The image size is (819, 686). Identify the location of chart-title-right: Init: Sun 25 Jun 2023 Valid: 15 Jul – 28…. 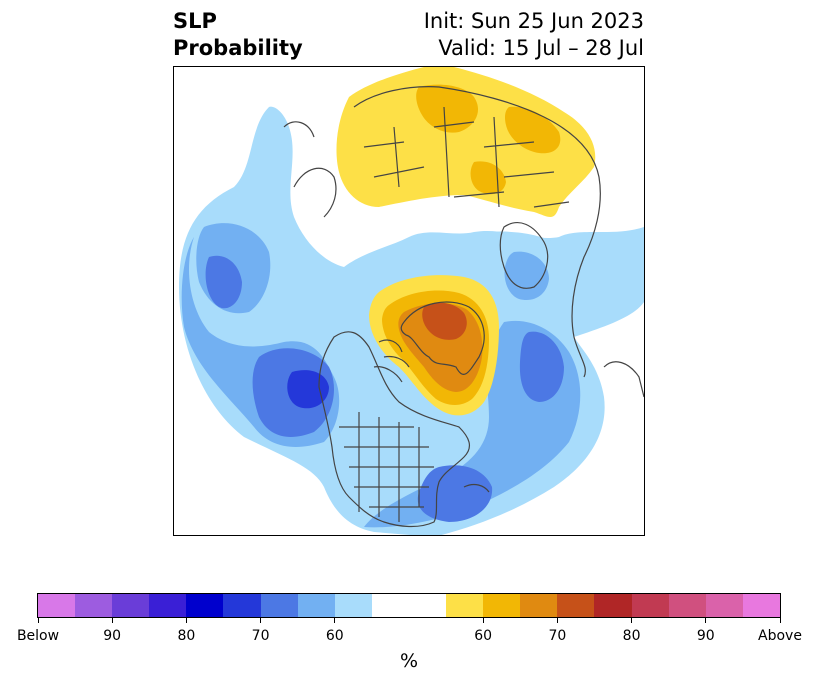
(534, 35).